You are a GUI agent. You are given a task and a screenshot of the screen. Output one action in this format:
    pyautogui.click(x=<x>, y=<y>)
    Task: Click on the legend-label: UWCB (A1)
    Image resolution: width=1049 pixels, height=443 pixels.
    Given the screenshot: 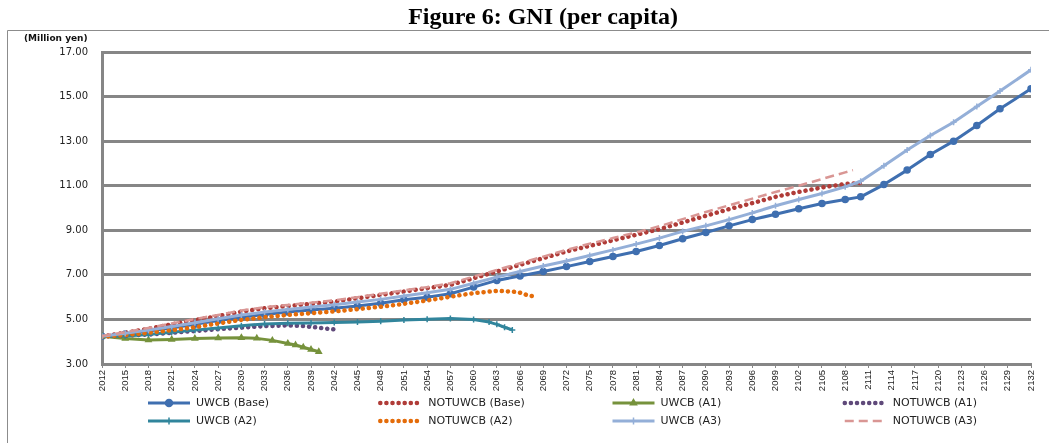 What is the action you would take?
    pyautogui.click(x=691, y=402)
    